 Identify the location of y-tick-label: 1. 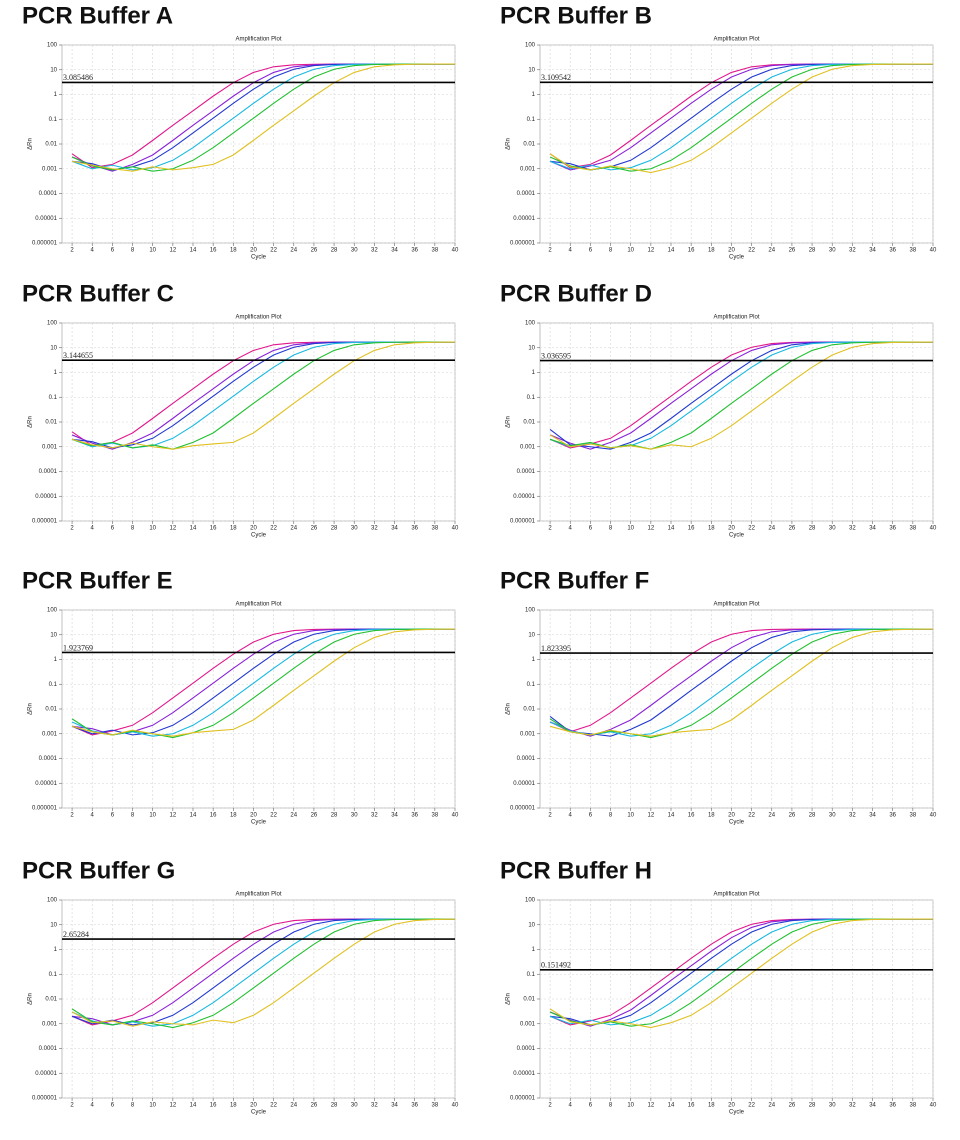
(534, 950).